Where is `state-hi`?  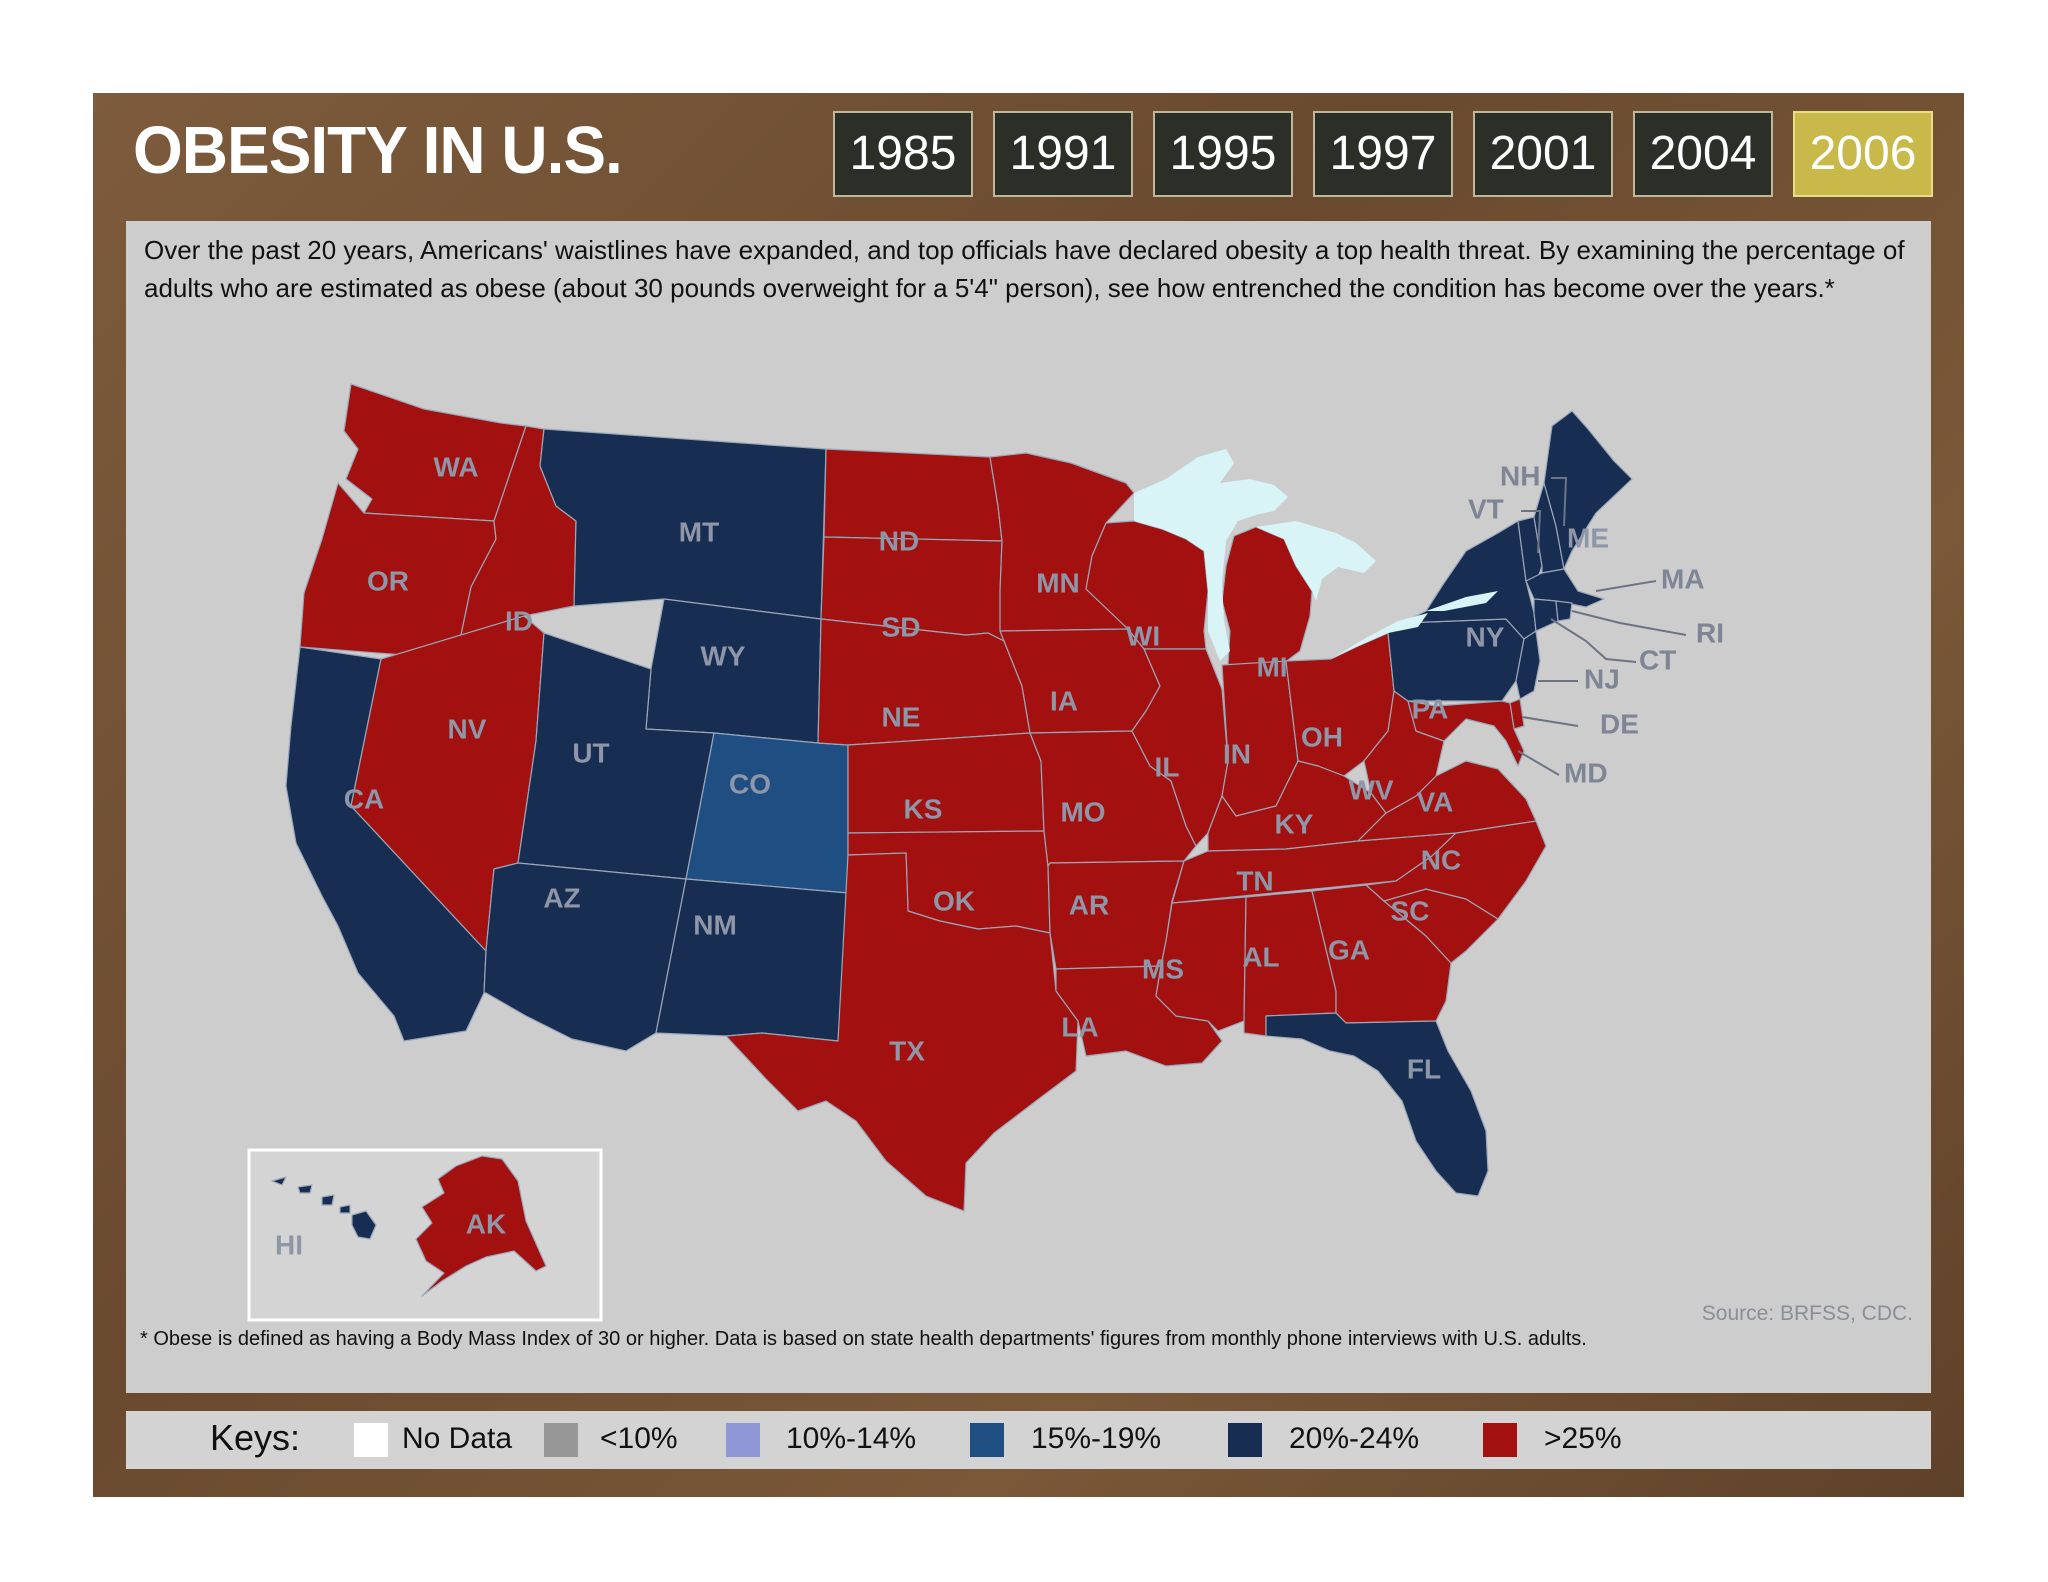
state-hi is located at coordinates (324, 1208).